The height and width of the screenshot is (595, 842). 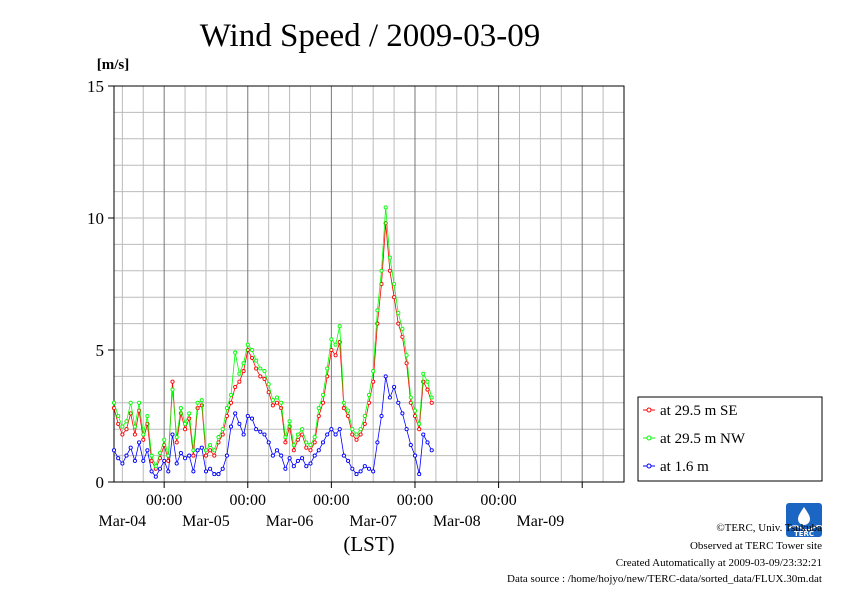 I want to click on y-tick-label: 0, so click(x=100, y=482).